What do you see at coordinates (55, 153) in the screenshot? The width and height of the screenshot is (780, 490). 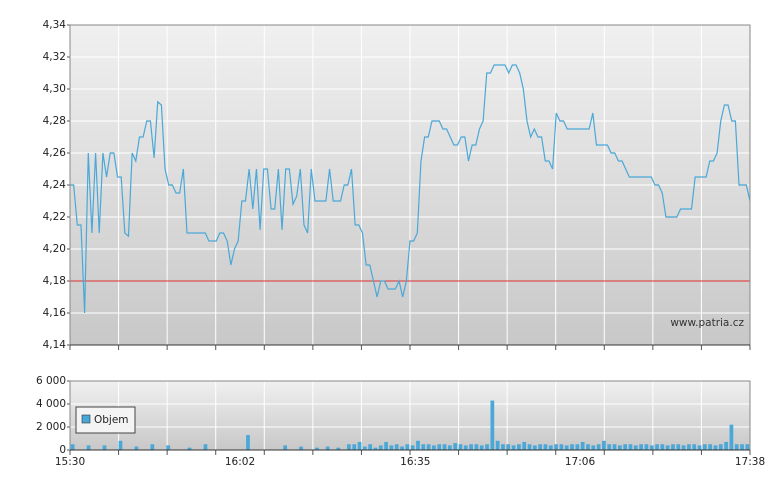 I see `y-tick-label: 4,26` at bounding box center [55, 153].